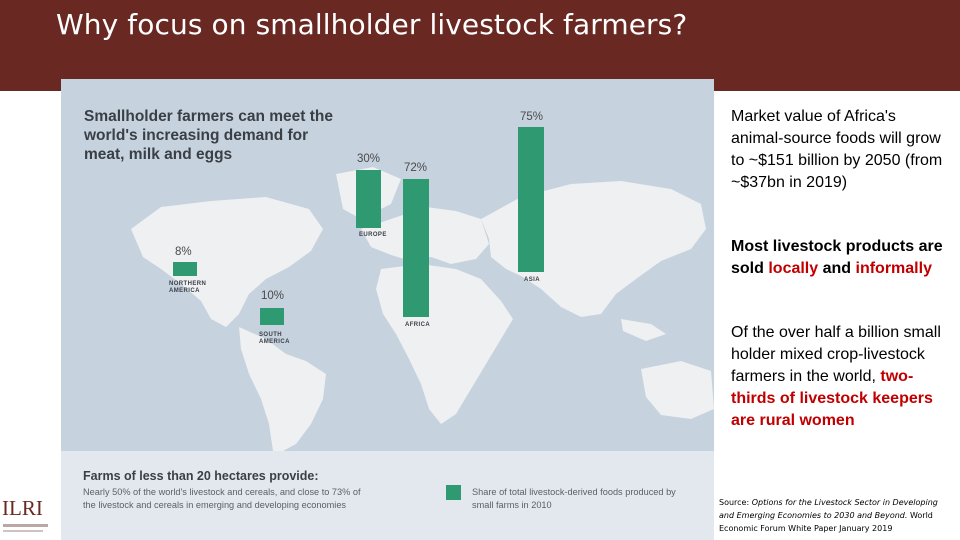  Describe the element at coordinates (227, 262) in the screenshot. I see `north-america-landmass` at that location.